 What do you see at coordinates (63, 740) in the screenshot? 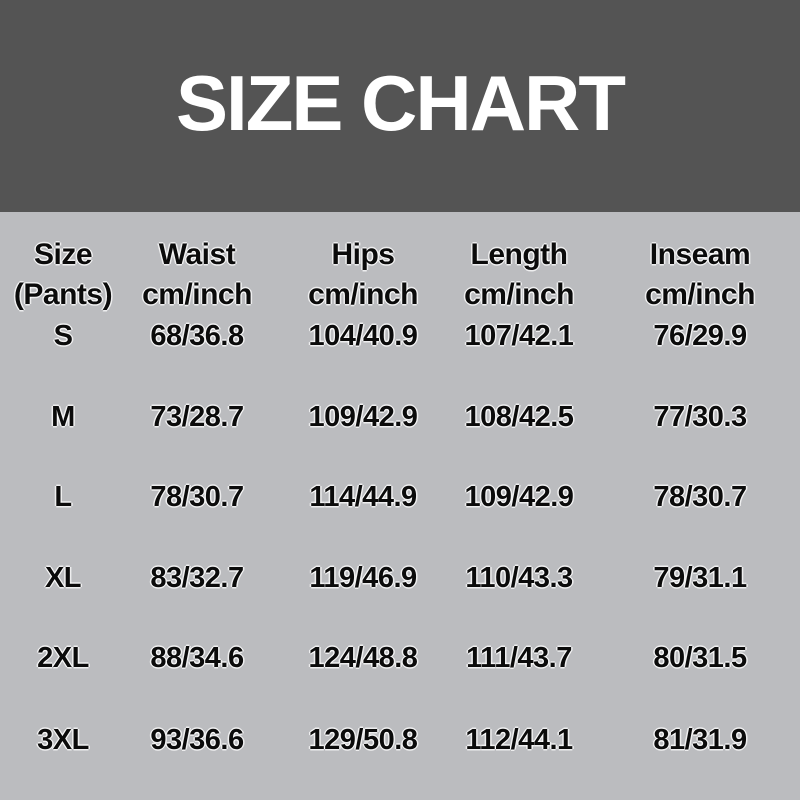
I see `row-size-label: 3XL` at bounding box center [63, 740].